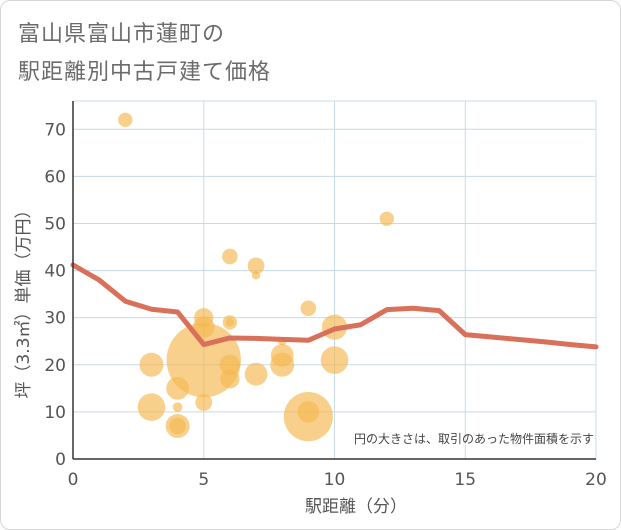  What do you see at coordinates (55, 272) in the screenshot?
I see `y-tick-label: 40` at bounding box center [55, 272].